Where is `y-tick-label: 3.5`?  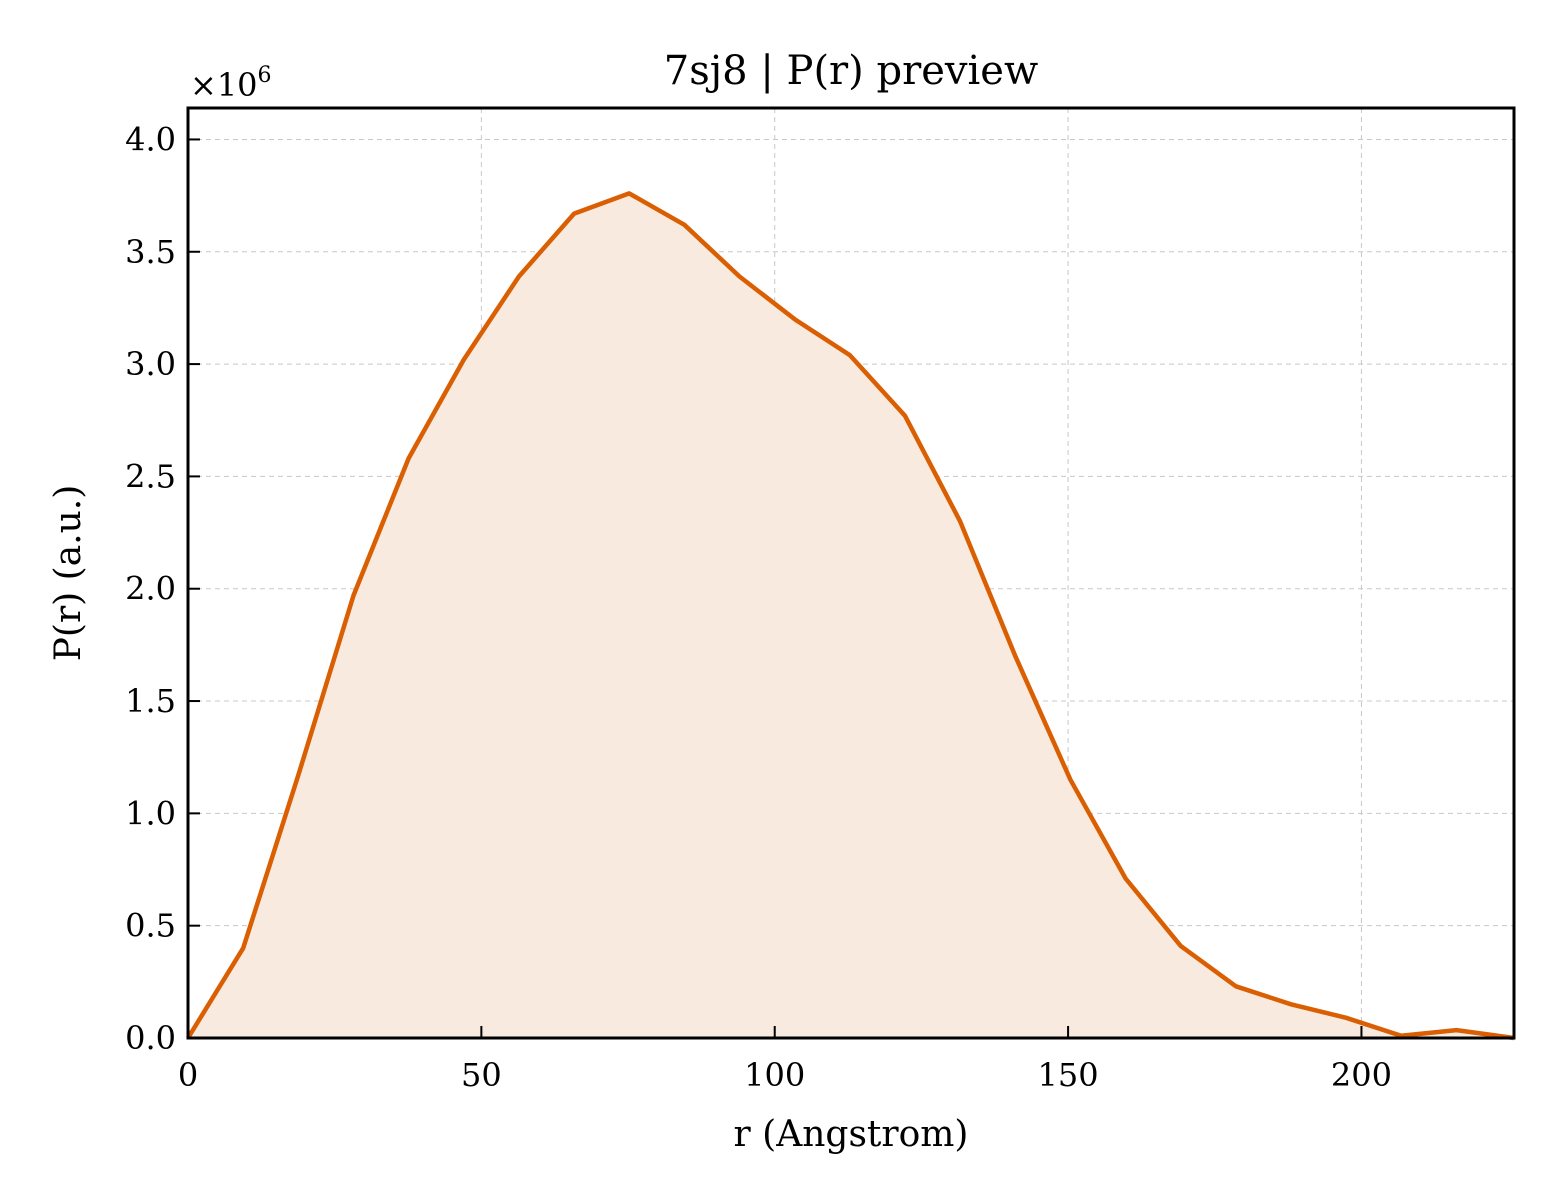 y-tick-label: 3.5 is located at coordinates (150, 252).